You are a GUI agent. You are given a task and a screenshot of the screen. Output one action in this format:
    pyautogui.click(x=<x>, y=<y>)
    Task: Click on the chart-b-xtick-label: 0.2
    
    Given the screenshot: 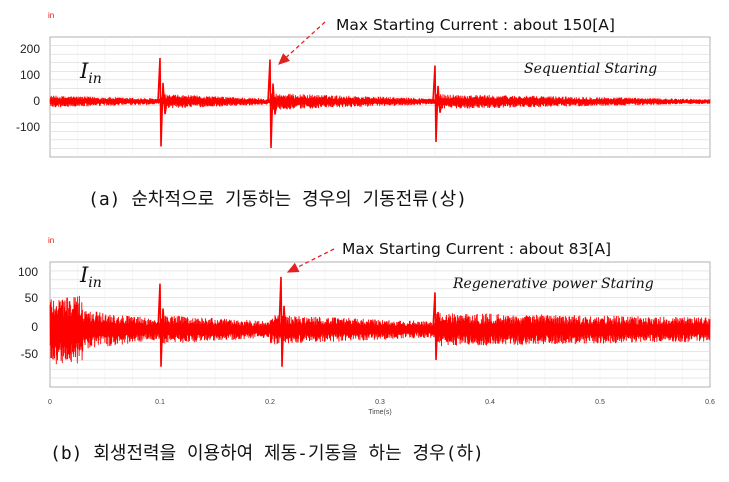 What is the action you would take?
    pyautogui.click(x=270, y=402)
    